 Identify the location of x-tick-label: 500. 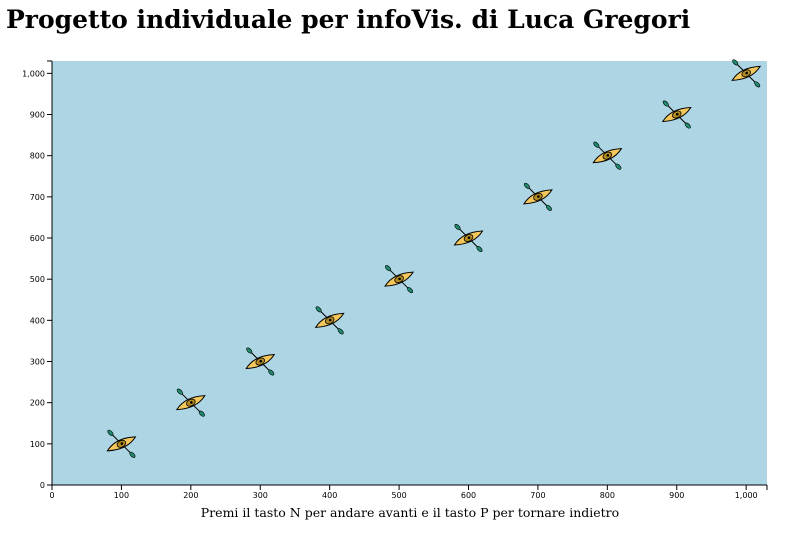
(398, 495).